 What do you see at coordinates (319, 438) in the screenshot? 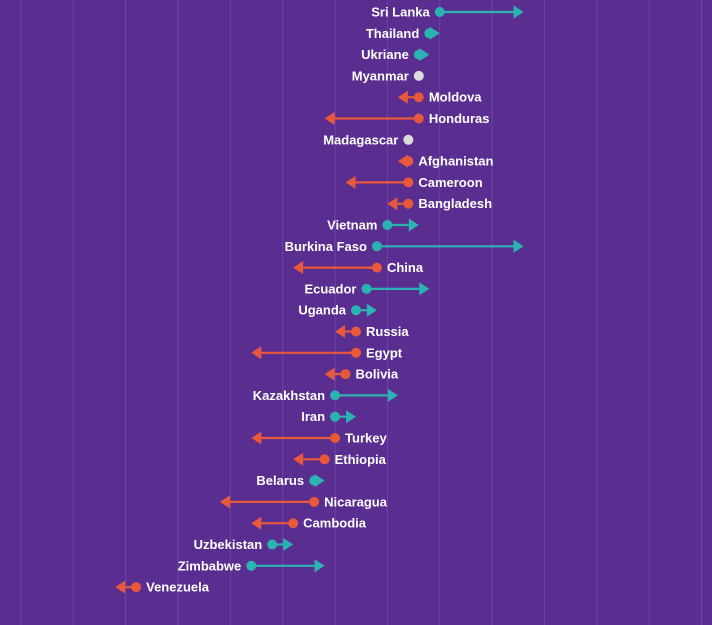
I see `country-row: Turkey` at bounding box center [319, 438].